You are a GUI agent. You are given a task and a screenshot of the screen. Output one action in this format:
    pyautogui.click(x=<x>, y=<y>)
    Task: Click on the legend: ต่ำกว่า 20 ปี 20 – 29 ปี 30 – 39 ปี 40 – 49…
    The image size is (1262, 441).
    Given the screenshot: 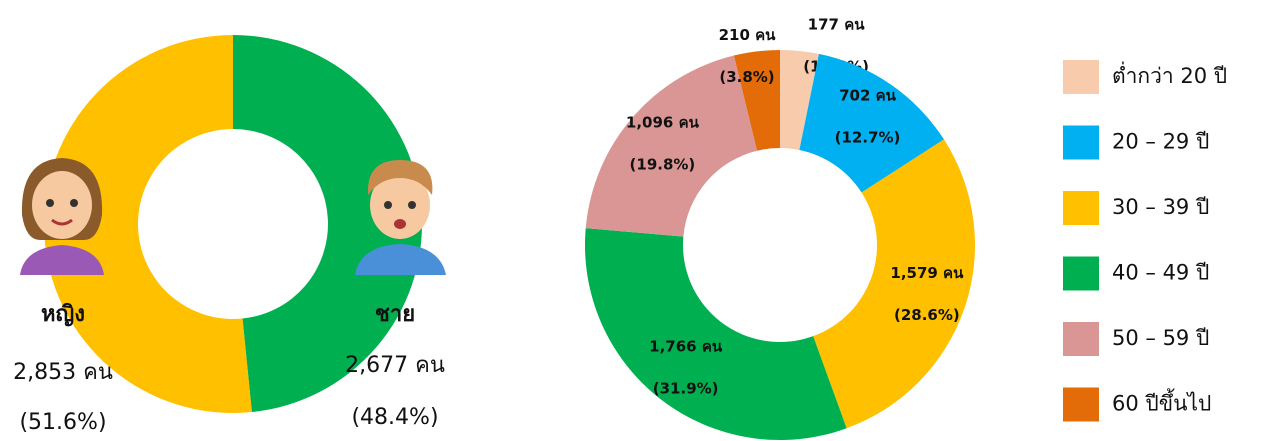 What is the action you would take?
    pyautogui.click(x=1145, y=241)
    